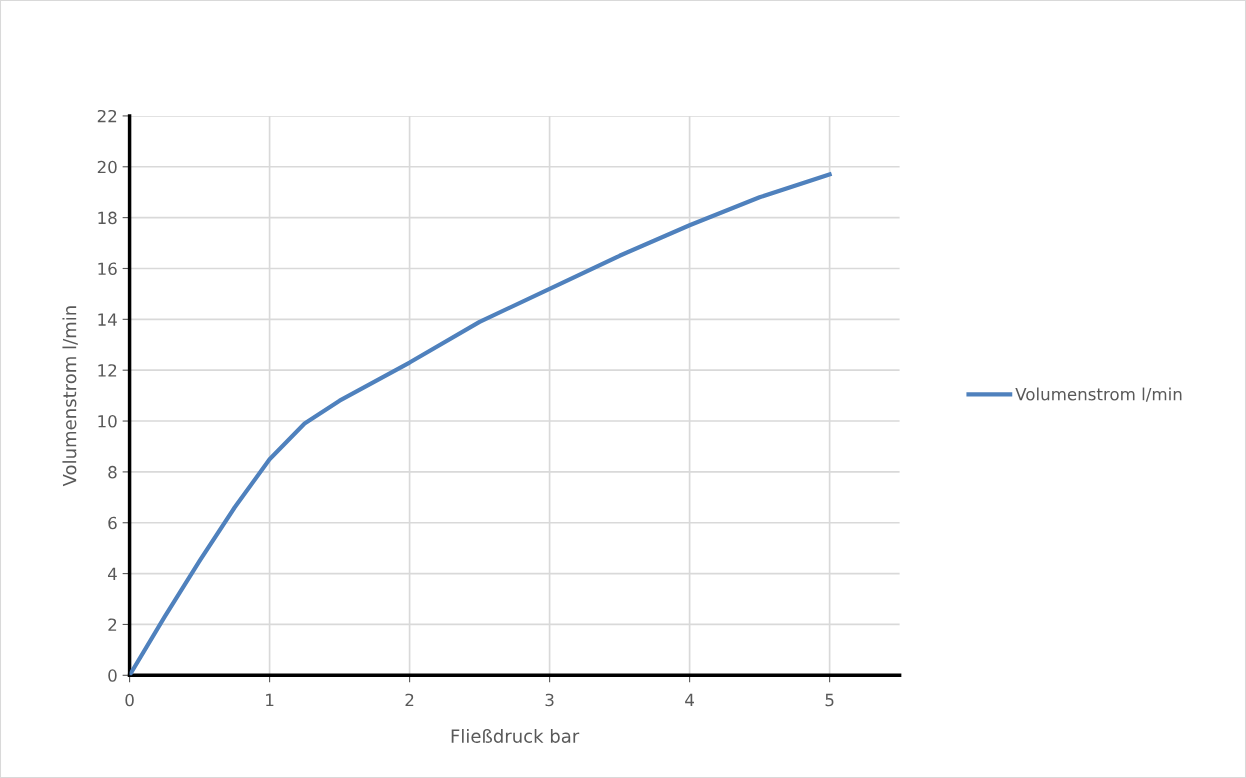 The width and height of the screenshot is (1246, 778). Describe the element at coordinates (107, 116) in the screenshot. I see `y-tick-label: 22` at that location.